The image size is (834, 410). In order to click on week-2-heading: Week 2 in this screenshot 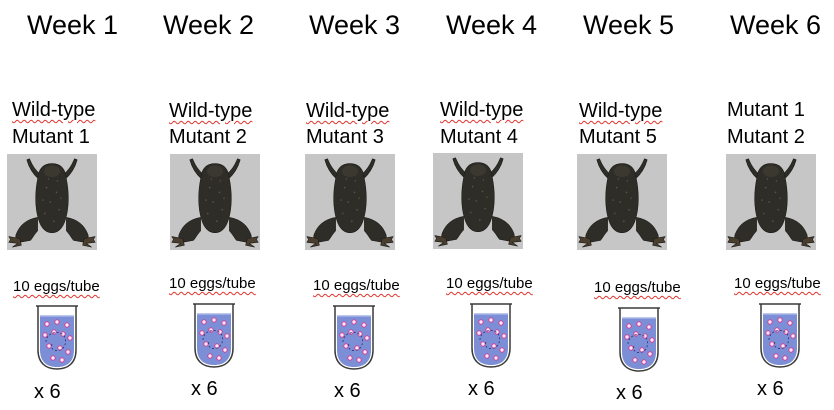, I will do `click(209, 25)`.